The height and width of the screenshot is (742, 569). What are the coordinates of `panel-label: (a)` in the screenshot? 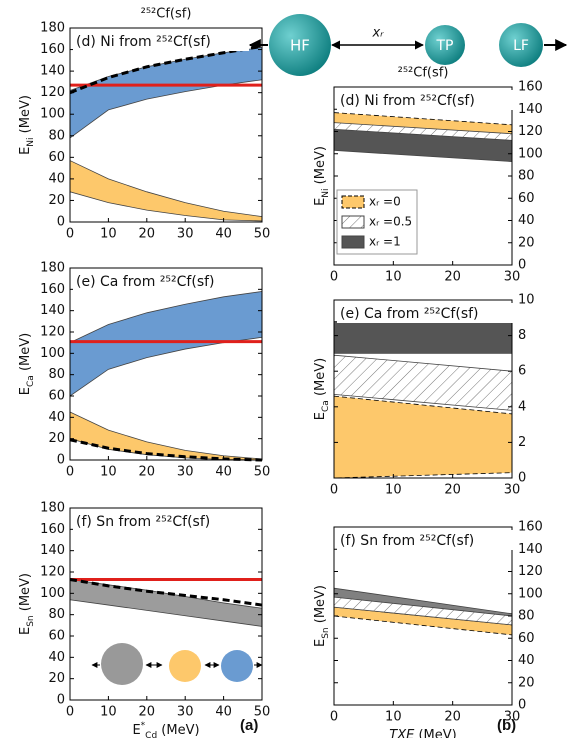 It's located at (249, 725).